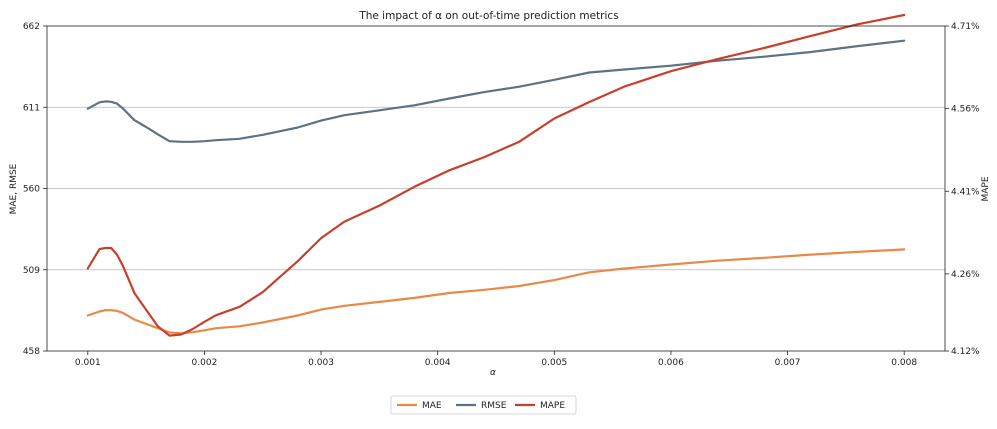  Describe the element at coordinates (986, 188) in the screenshot. I see `y-axis-right-label: MAPE` at that location.